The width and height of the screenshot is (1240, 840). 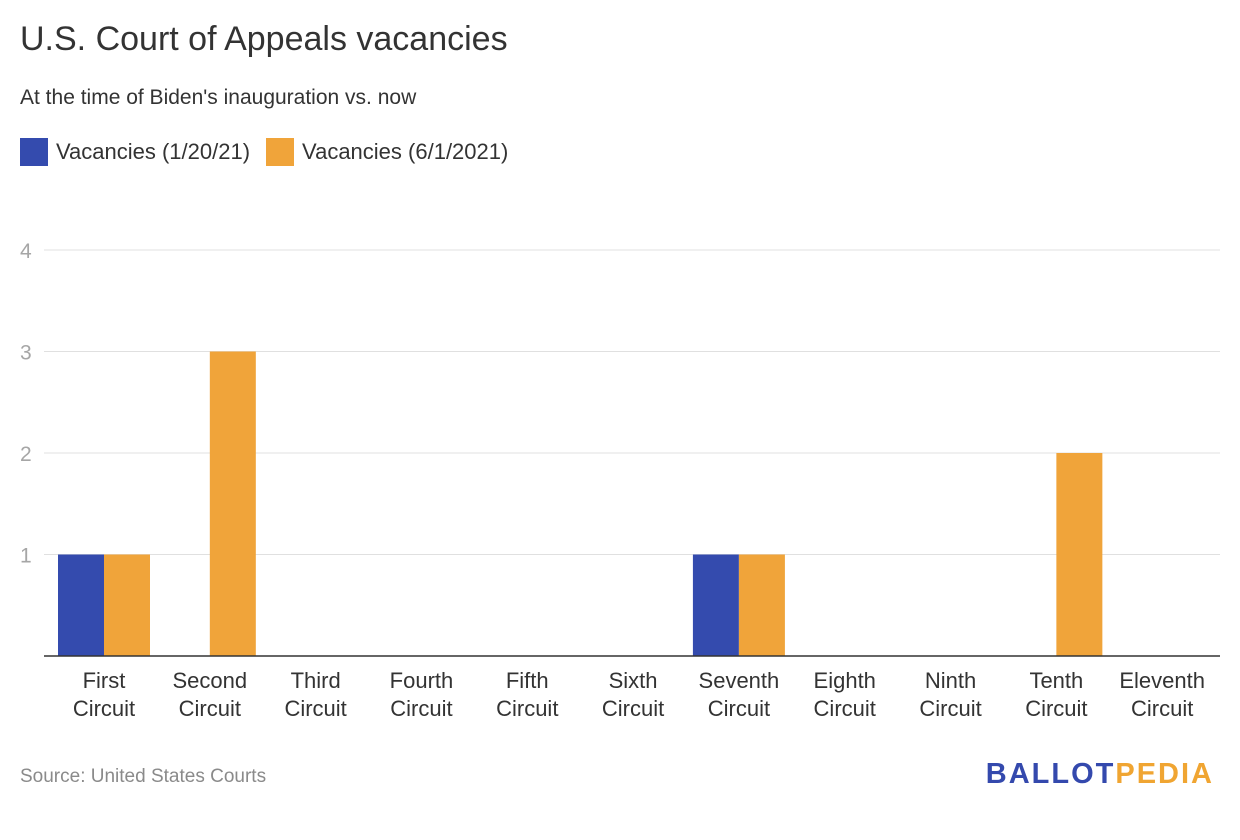 I want to click on legend-item-series-1: Vacancies (1/20/21), so click(x=135, y=152).